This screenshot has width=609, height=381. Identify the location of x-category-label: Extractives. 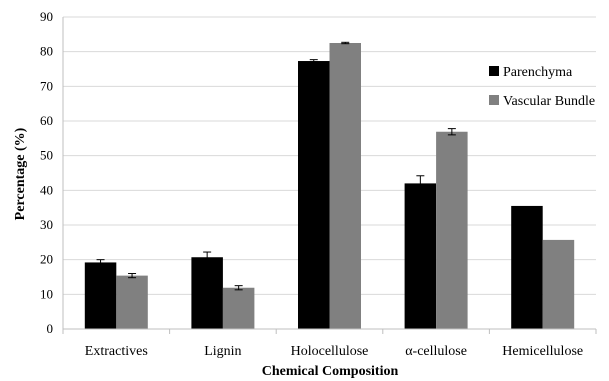
(116, 351).